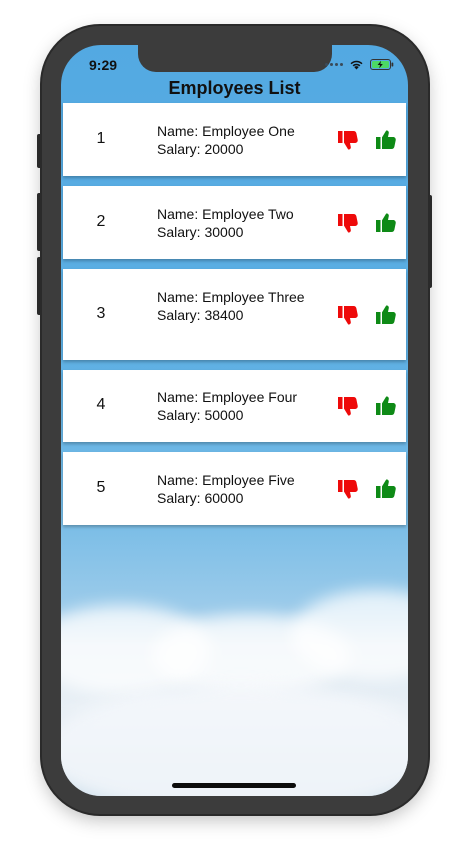 This screenshot has height=857, width=469. I want to click on employee-card: 1 Name: Employee One Salary: 20000, so click(234, 139).